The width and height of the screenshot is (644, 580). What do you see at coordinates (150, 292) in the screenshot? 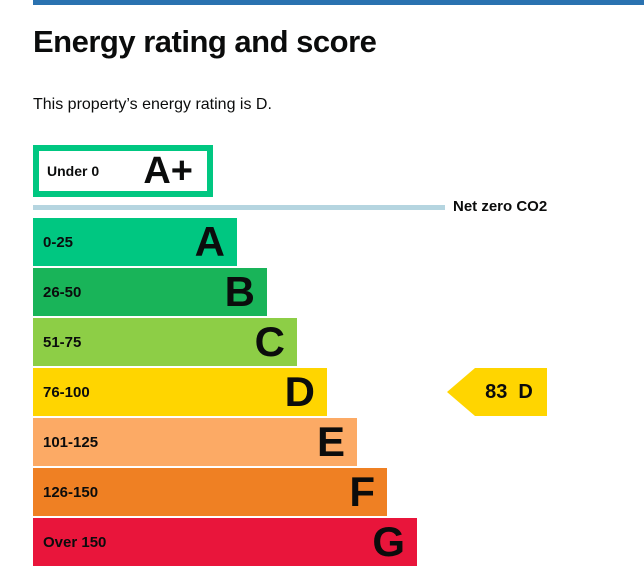
I see `band-b: 26-50 B` at bounding box center [150, 292].